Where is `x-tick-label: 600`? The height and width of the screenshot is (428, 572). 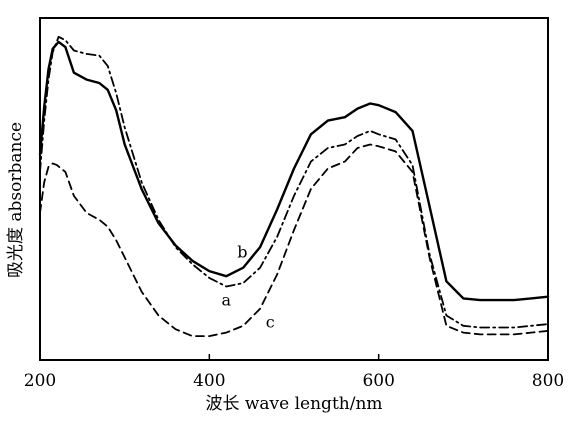 x-tick-label: 600 is located at coordinates (378, 381).